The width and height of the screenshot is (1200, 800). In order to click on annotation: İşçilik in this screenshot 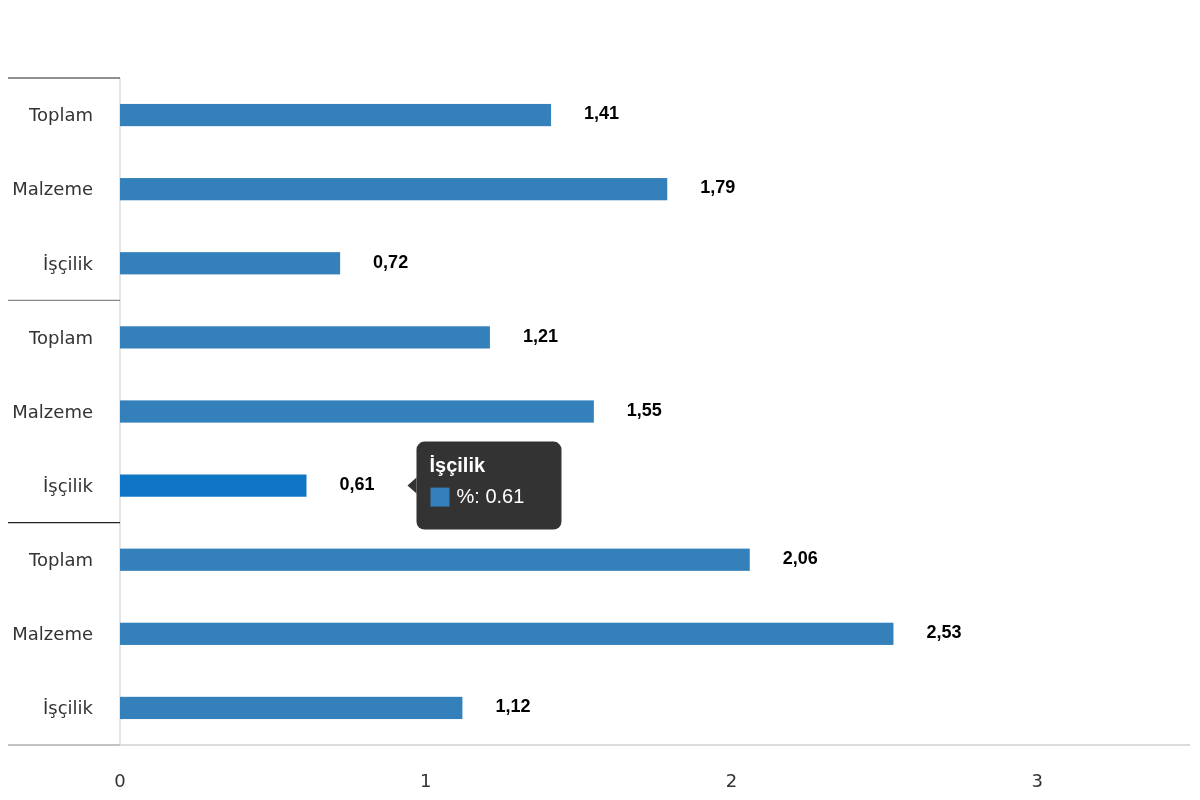, I will do `click(457, 464)`.